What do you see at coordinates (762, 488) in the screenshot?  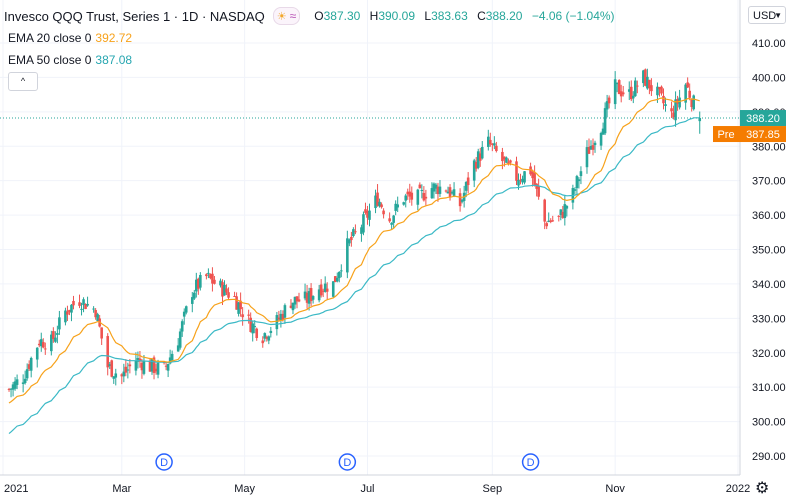 I see `gear-icon: ⚙` at bounding box center [762, 488].